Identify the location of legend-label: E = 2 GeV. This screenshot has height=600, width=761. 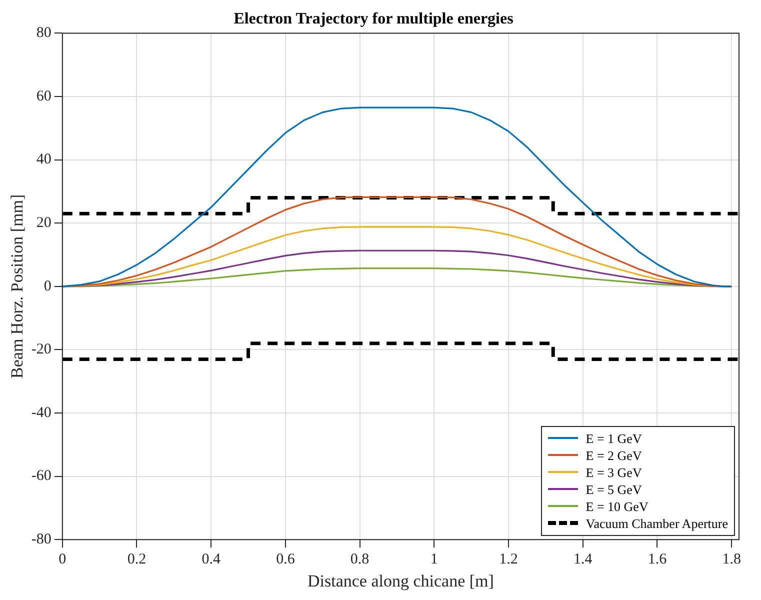
(614, 455).